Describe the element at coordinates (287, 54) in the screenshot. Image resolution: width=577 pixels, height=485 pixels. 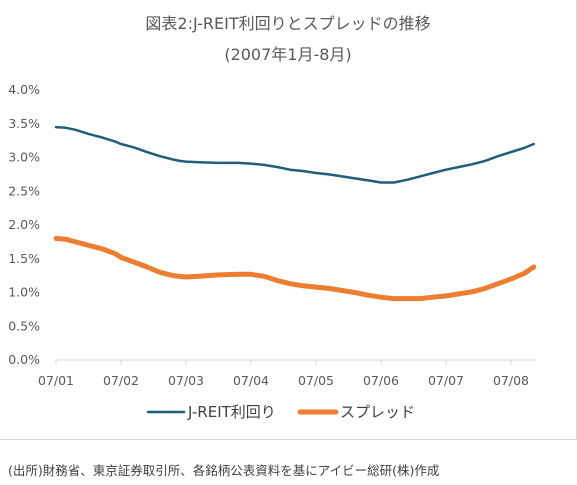
I see `chart-subtitle: (2007年1月-8月)` at that location.